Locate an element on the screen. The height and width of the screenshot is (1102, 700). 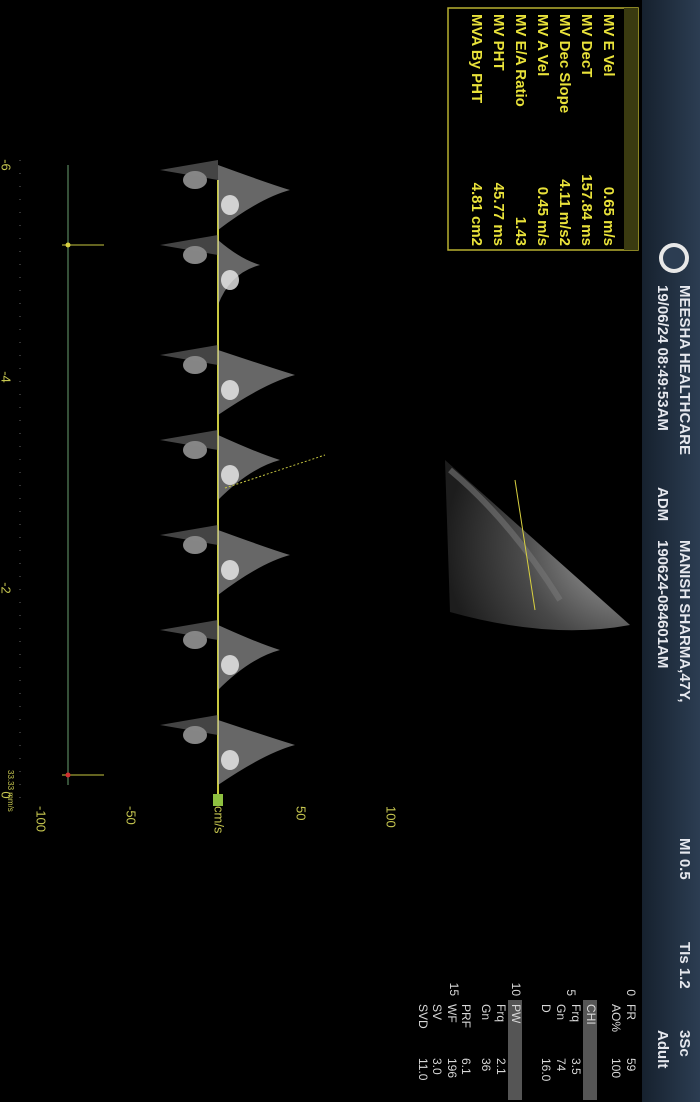
operator: ADM is located at coordinates (662, 504).